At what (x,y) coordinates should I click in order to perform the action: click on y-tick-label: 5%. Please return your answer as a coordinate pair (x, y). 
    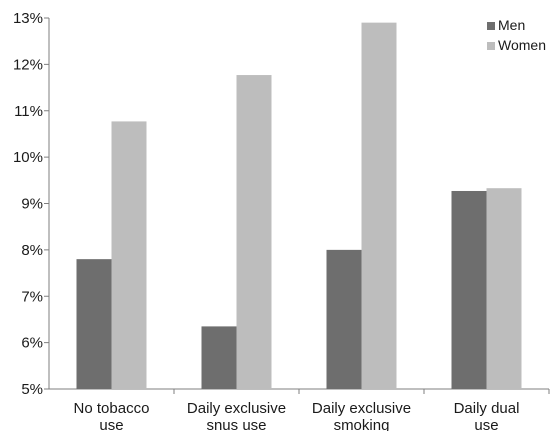
    Looking at the image, I should click on (32, 389).